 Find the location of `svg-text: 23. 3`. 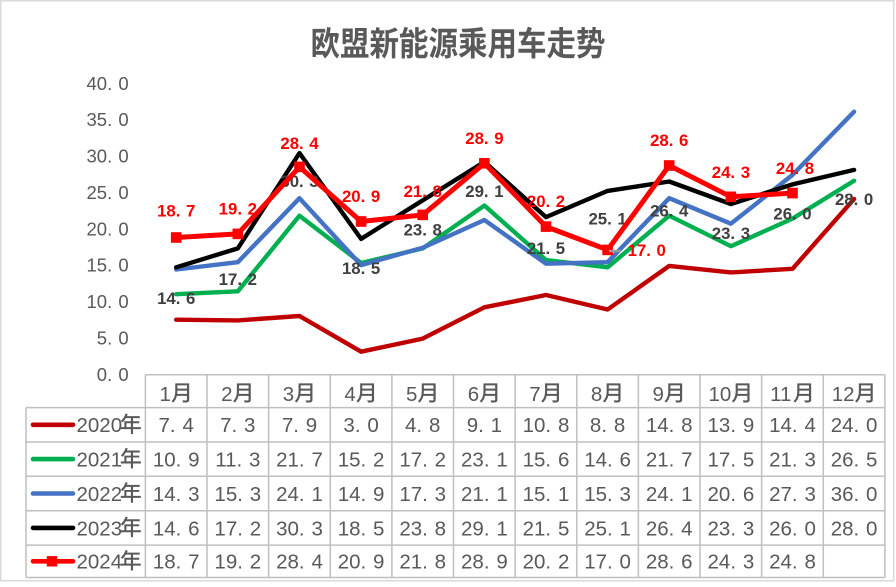

svg-text: 23. 3 is located at coordinates (731, 528).